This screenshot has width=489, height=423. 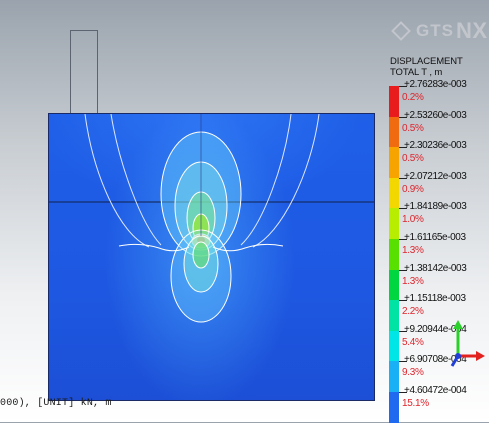 What do you see at coordinates (136, 180) in the screenshot?
I see `contour-second-left` at bounding box center [136, 180].